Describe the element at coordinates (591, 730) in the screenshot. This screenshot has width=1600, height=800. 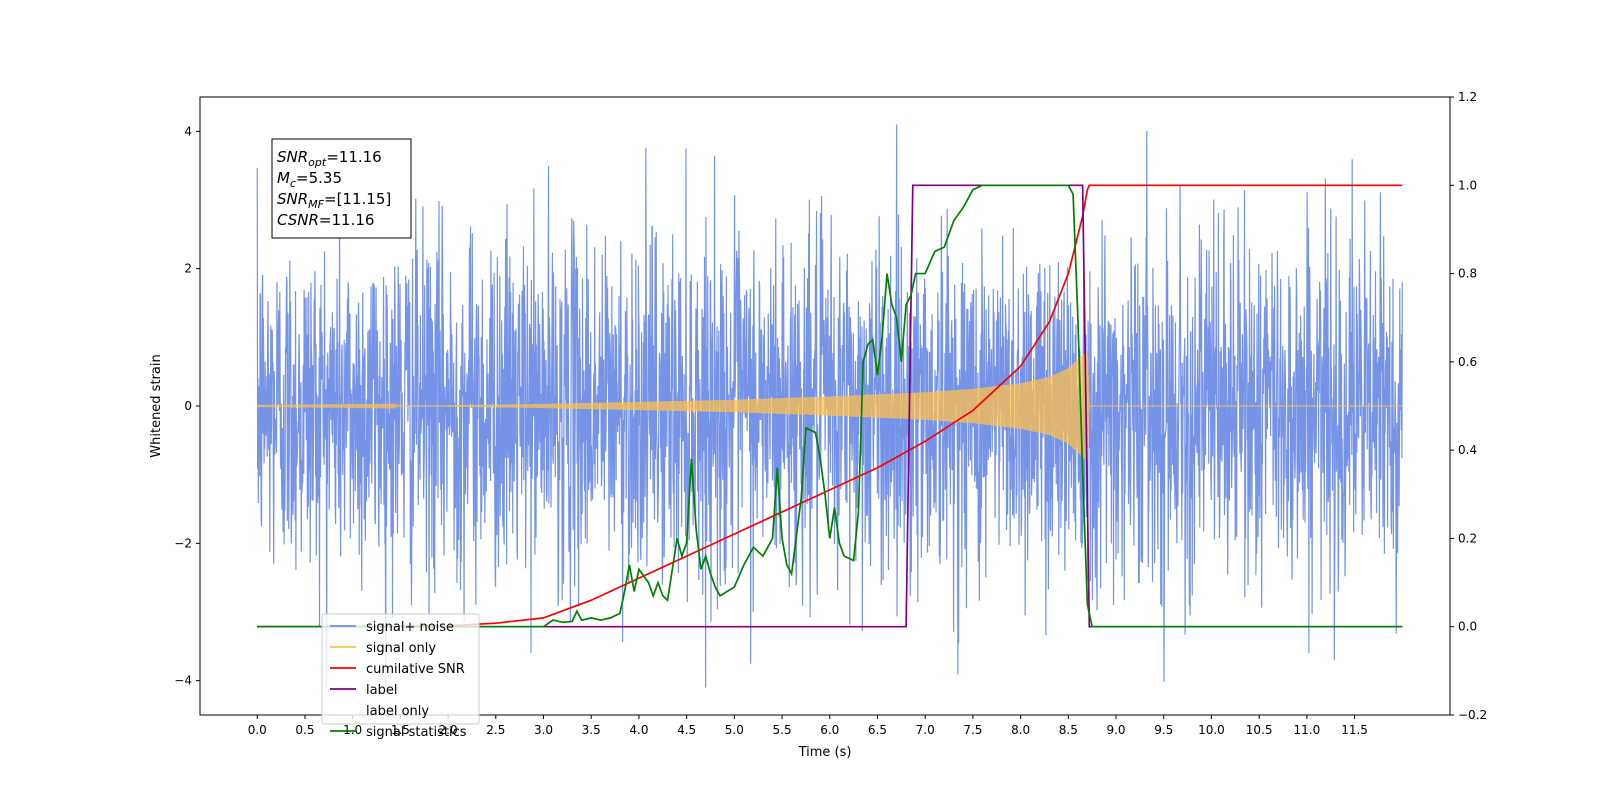
I see `x-tick-label: 3.5` at that location.